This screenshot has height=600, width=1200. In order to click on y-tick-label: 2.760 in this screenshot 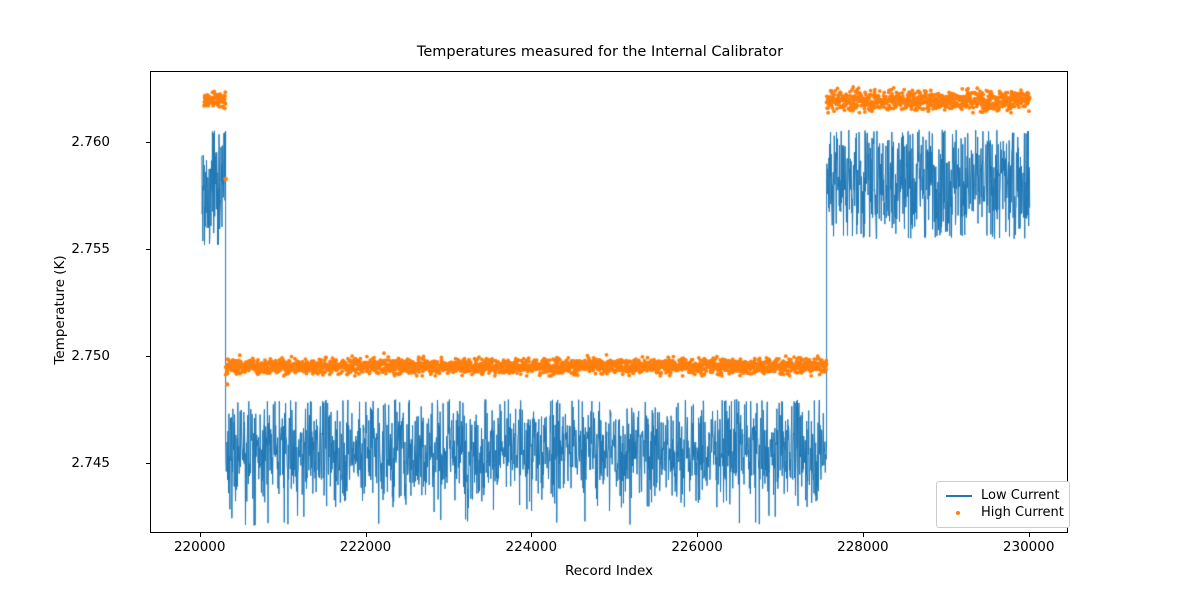, I will do `click(90, 141)`.